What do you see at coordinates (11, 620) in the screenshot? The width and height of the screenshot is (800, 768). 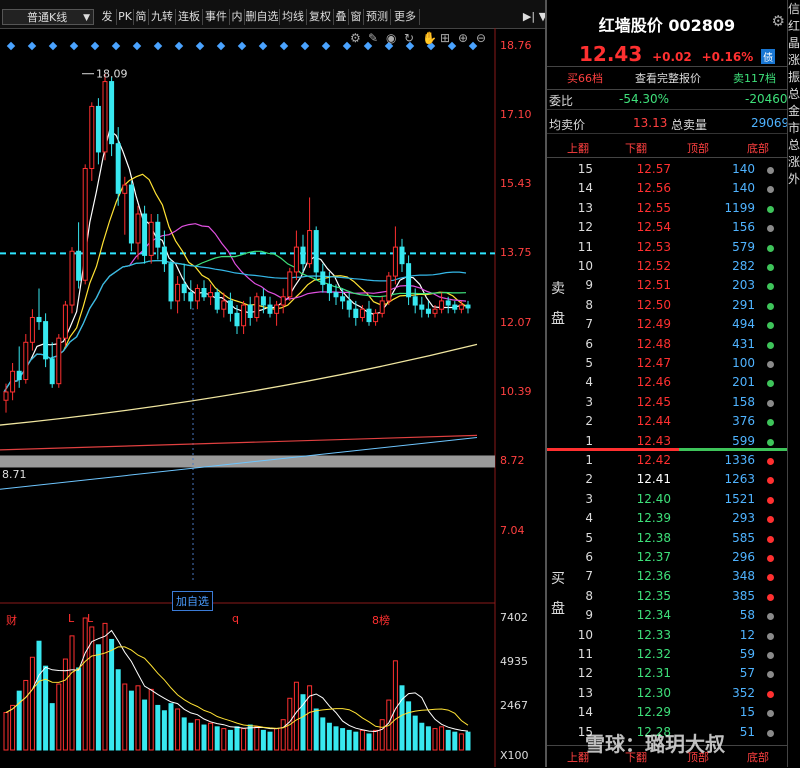 I see `event-marker: 财` at bounding box center [11, 620].